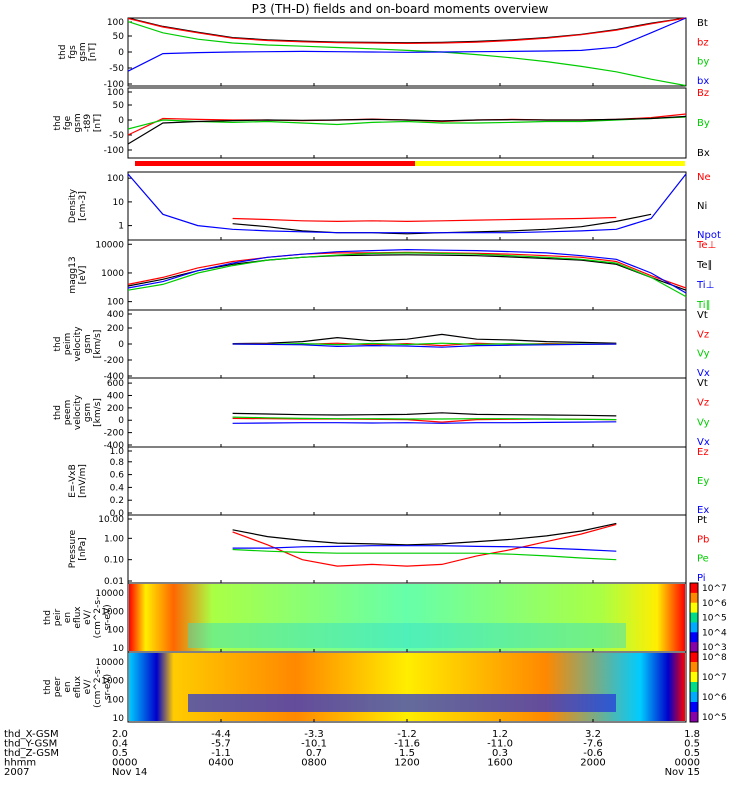 The height and width of the screenshot is (800, 750). I want to click on y-axis-label: peim, so click(68, 344).